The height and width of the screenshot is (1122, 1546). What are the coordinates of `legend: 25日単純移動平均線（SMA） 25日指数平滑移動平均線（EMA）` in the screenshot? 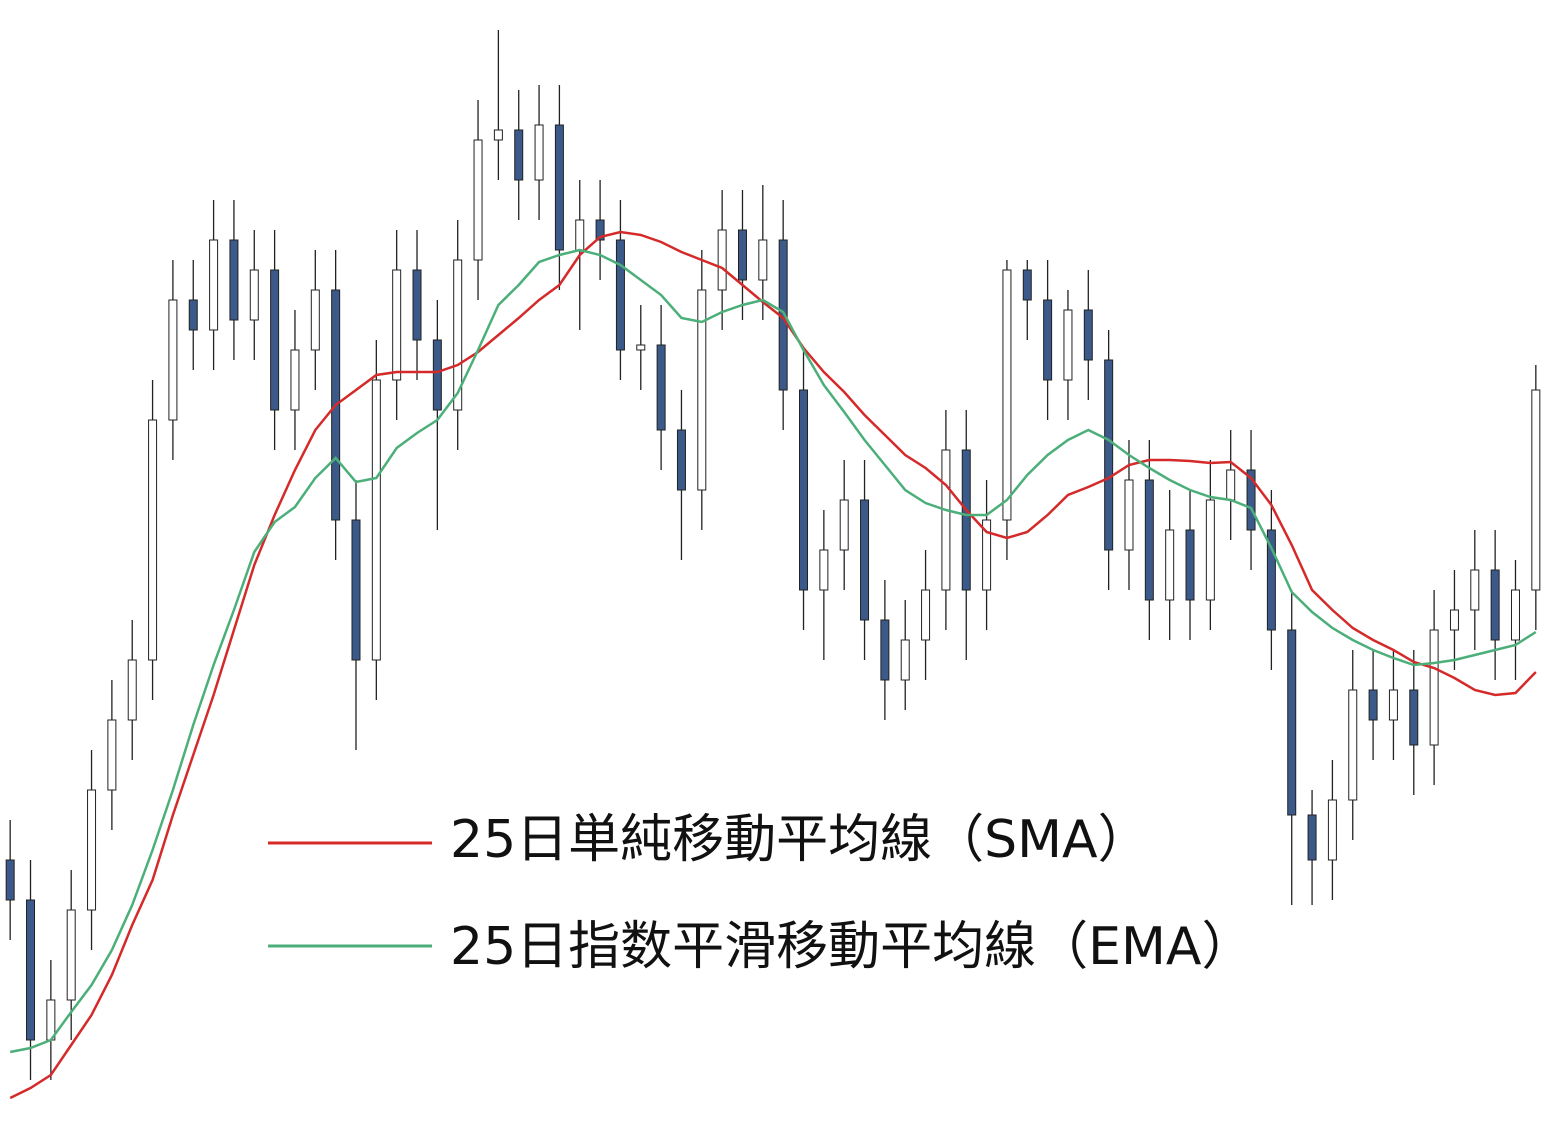 It's located at (854, 900).